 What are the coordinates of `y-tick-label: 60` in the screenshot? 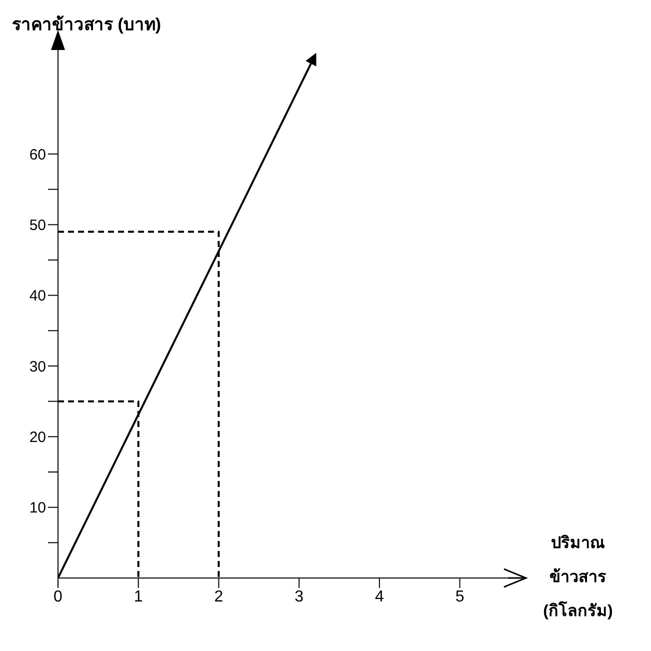 It's located at (37, 155).